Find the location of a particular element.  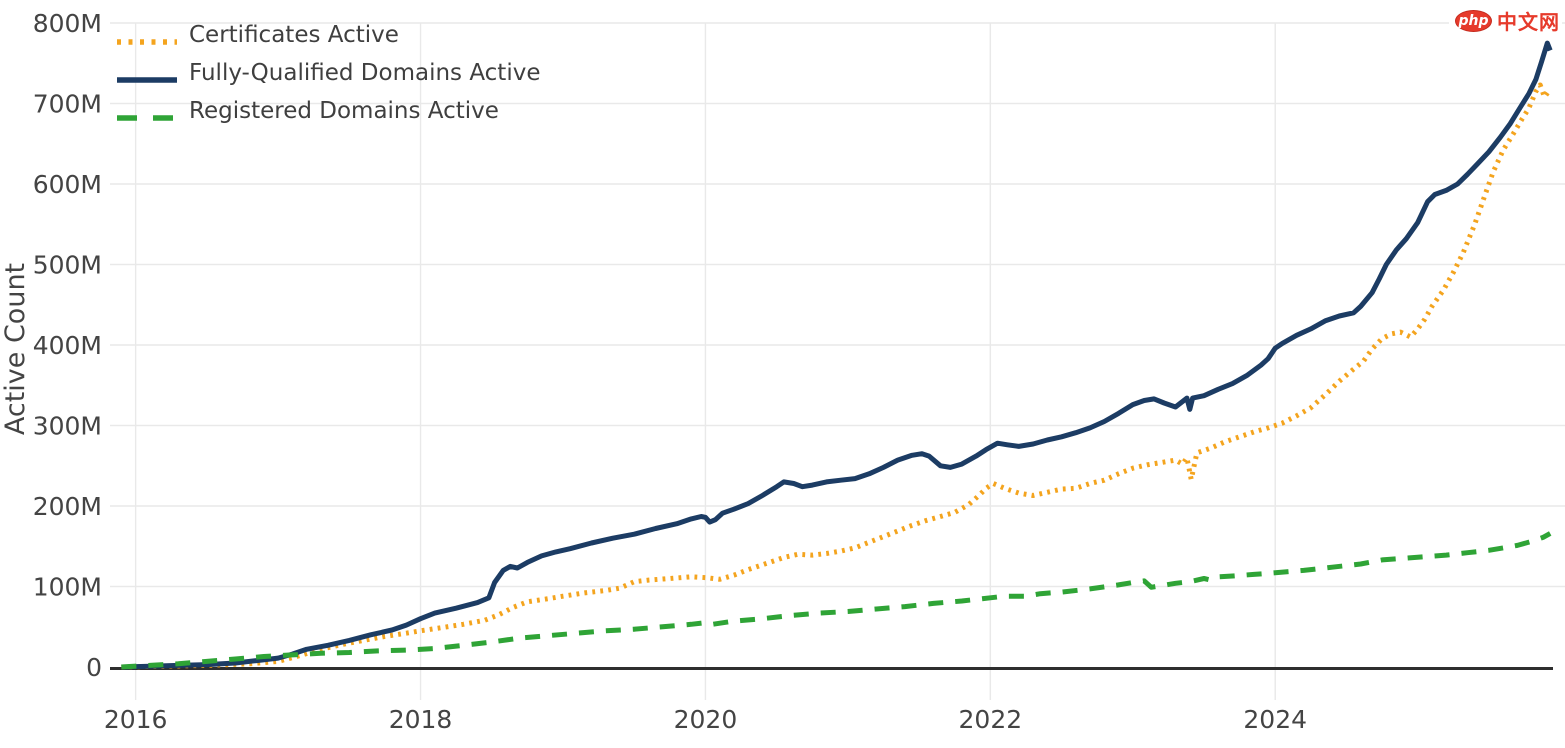

y-tick-label: 100M is located at coordinates (67, 586).